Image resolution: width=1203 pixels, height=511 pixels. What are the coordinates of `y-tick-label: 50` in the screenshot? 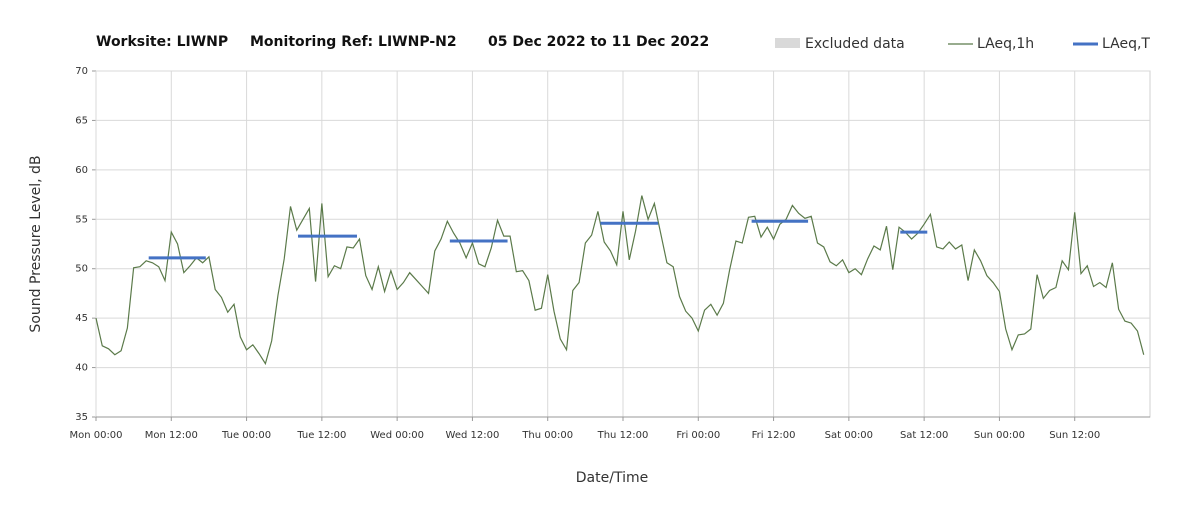 It's located at (81, 269).